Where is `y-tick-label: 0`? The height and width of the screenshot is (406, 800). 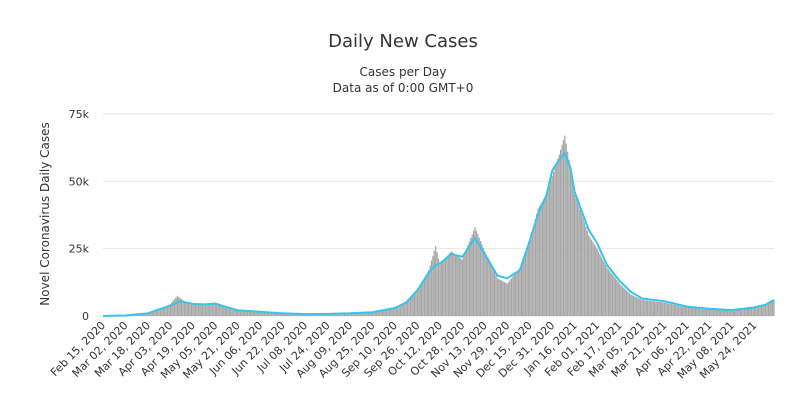 y-tick-label: 0 is located at coordinates (85, 316).